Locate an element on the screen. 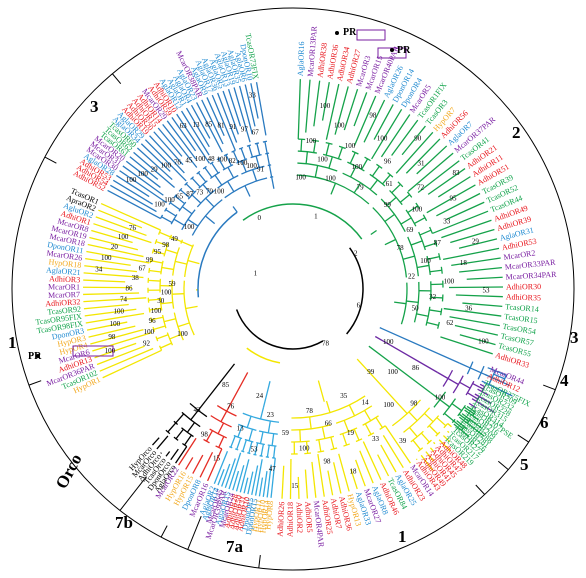 Image resolution: width=586 pixels, height=578 pixels. clade-clade1_bottom is located at coordinates (346, 439).